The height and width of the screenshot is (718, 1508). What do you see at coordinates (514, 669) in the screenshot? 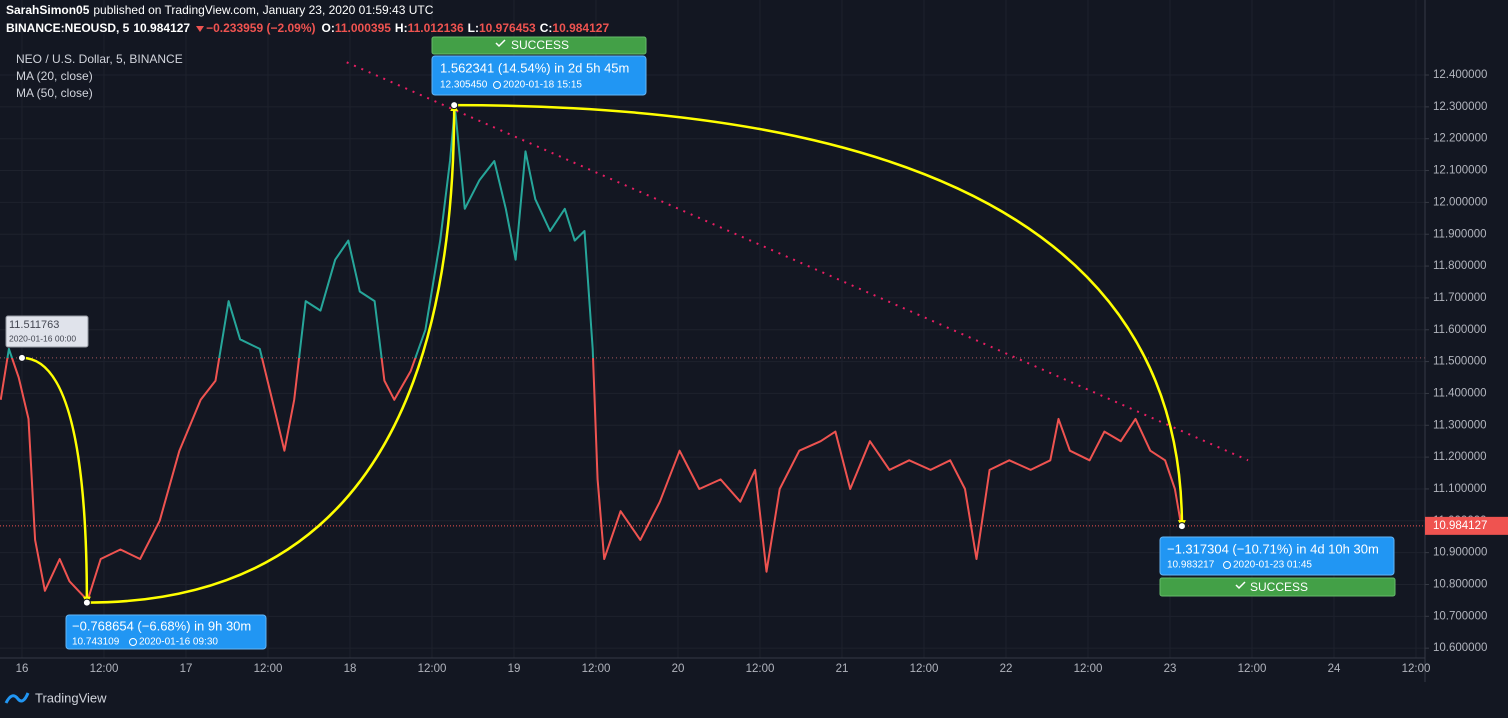
I see `x-tick-label: 19` at bounding box center [514, 669].